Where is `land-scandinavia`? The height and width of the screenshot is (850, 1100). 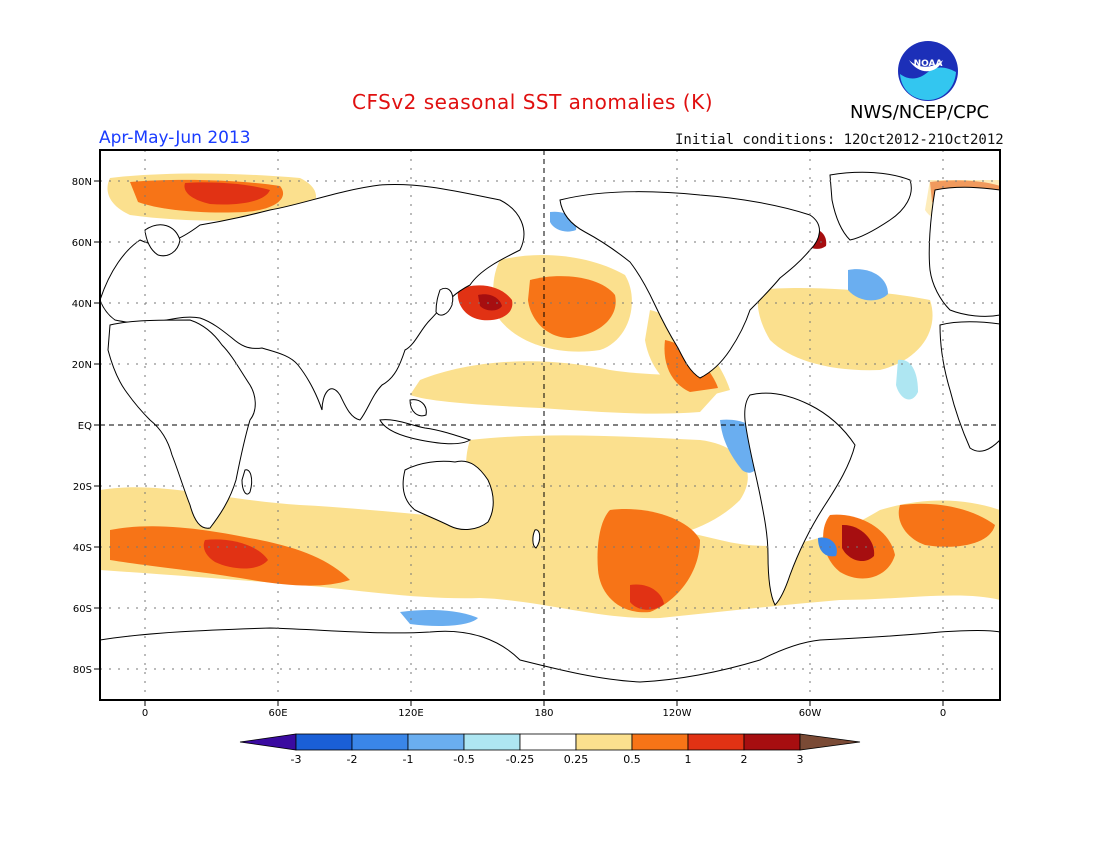
land-scandinavia is located at coordinates (162, 240).